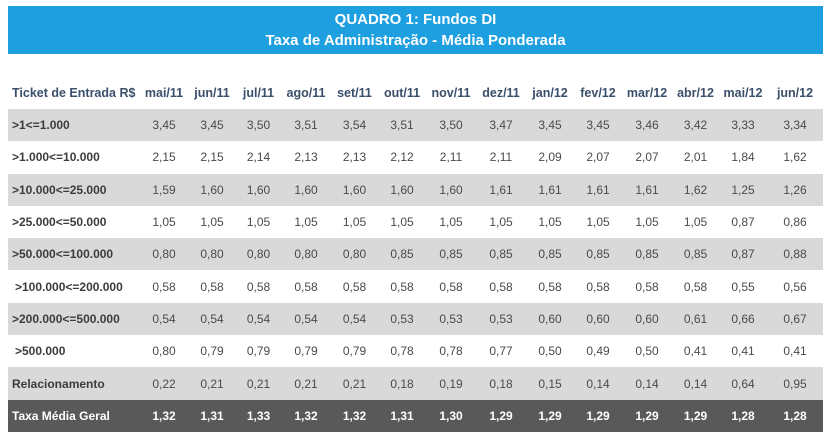 The width and height of the screenshot is (831, 441). I want to click on column-header-month: mai/12, so click(743, 93).